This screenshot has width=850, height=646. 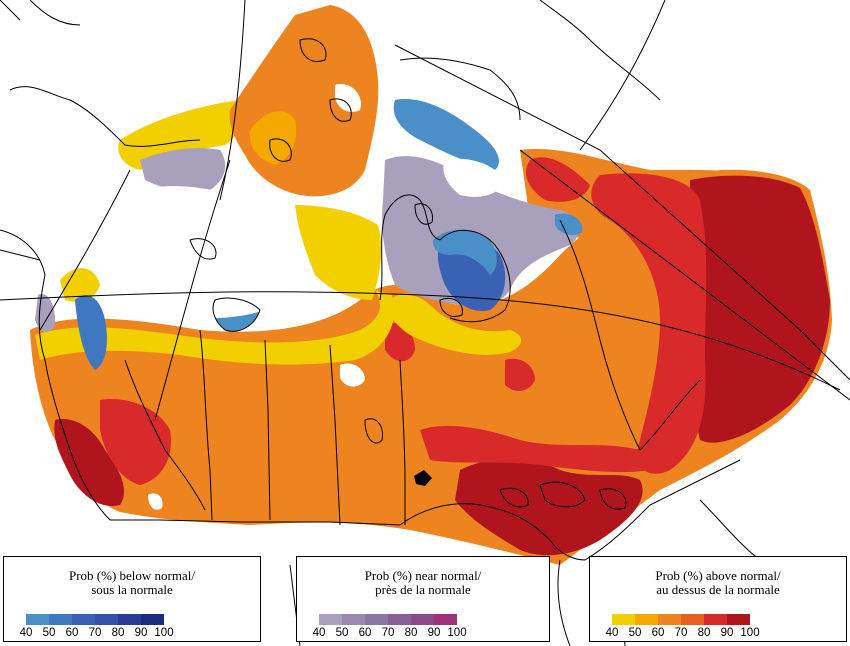 I want to click on legend-below-tick: 80, so click(x=118, y=633).